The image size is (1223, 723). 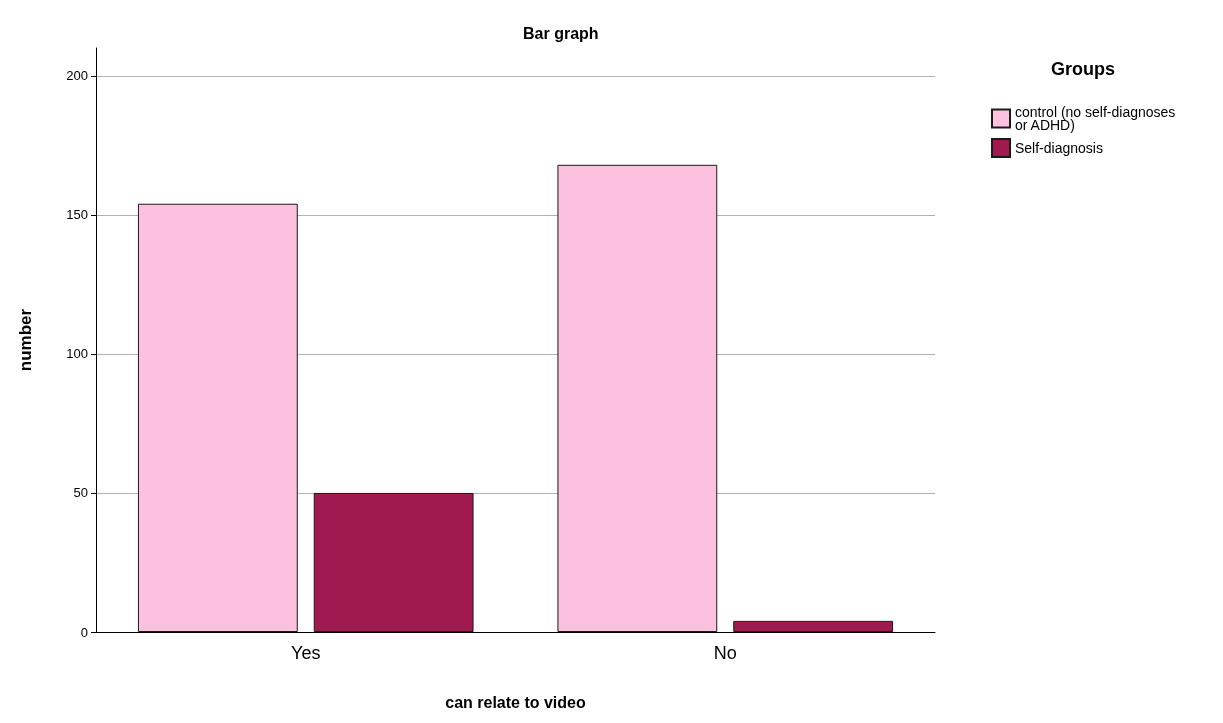 What do you see at coordinates (1097, 118) in the screenshot?
I see `legend-label: control (no self-diagnoses or ADHD)` at bounding box center [1097, 118].